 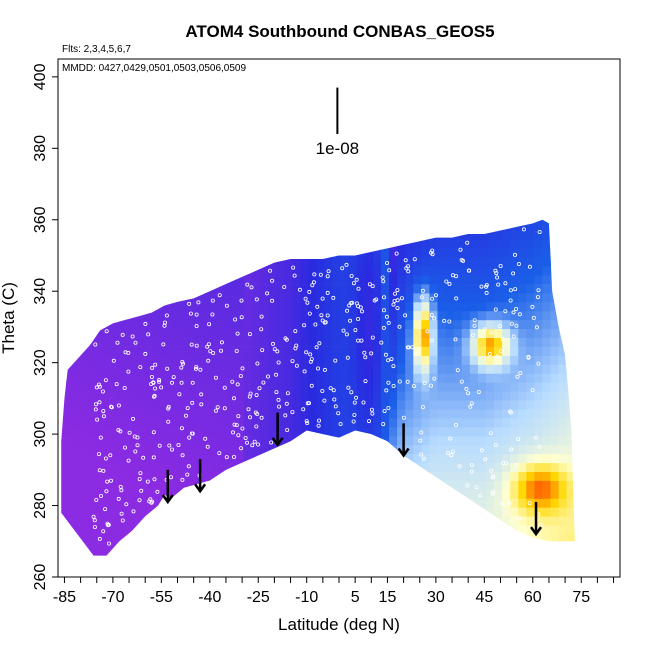 What do you see at coordinates (436, 597) in the screenshot?
I see `x-tick-label: 30` at bounding box center [436, 597].